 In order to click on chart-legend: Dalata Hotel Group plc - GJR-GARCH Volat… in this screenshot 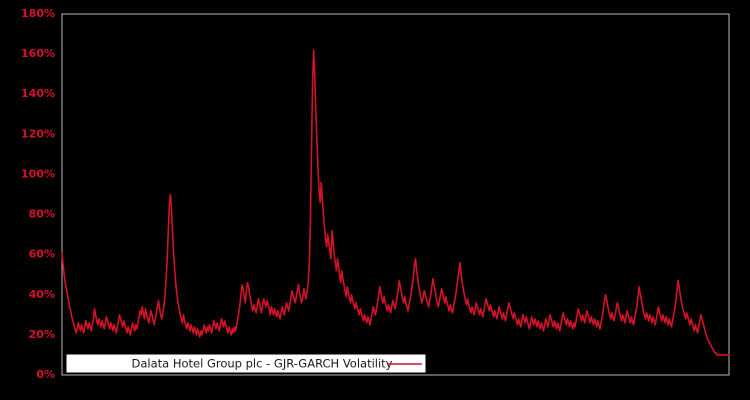, I will do `click(246, 363)`.